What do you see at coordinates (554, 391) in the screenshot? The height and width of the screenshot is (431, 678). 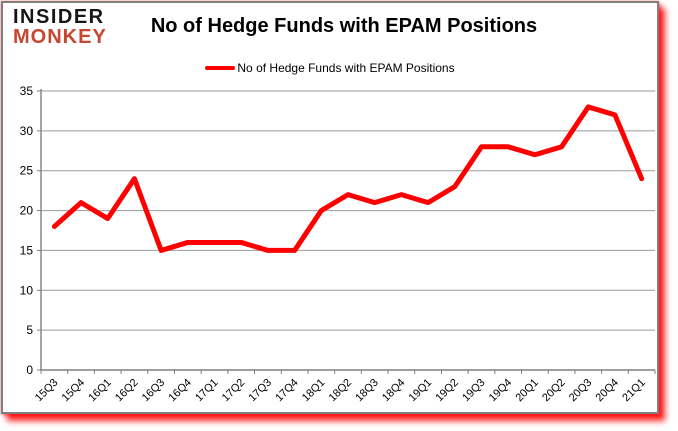 I see `svg-text: 20Q2` at bounding box center [554, 391].